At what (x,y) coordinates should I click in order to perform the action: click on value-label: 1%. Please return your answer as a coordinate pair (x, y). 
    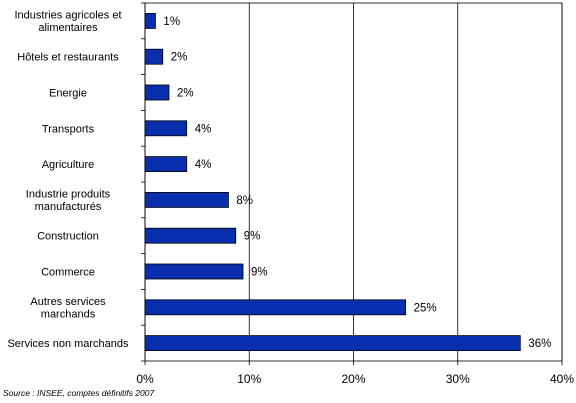
    Looking at the image, I should click on (171, 22).